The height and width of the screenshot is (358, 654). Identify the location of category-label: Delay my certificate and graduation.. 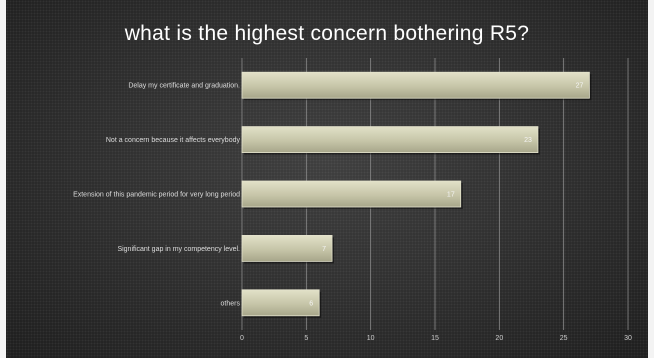
(184, 86).